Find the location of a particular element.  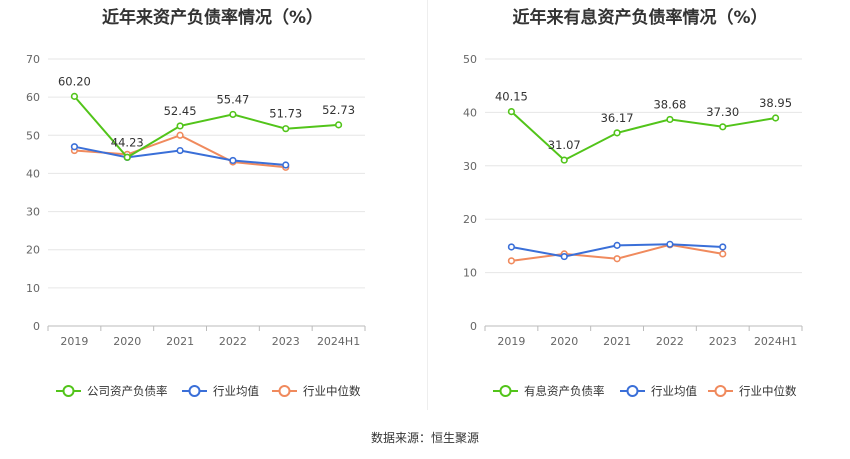

data-label: 55.47 is located at coordinates (232, 99).